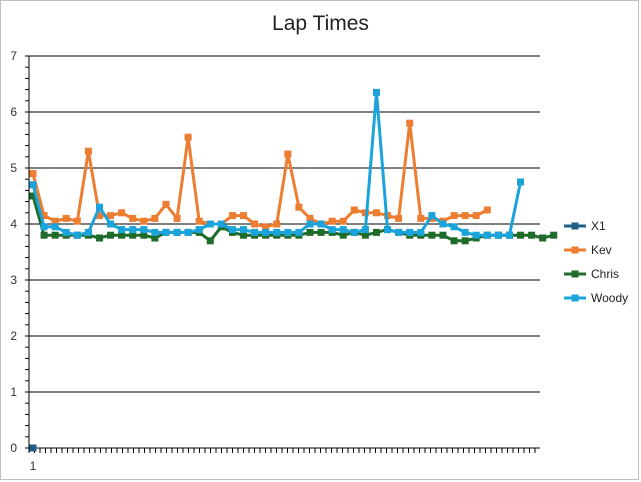 Image resolution: width=641 pixels, height=482 pixels. Describe the element at coordinates (596, 262) in the screenshot. I see `legend: X1 Kev Chris Woody` at that location.